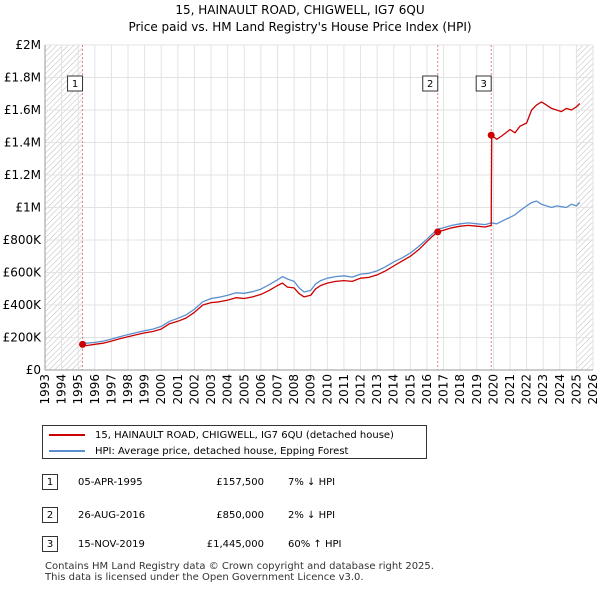  I want to click on sale-date: 26-AUG-2016, so click(112, 515).